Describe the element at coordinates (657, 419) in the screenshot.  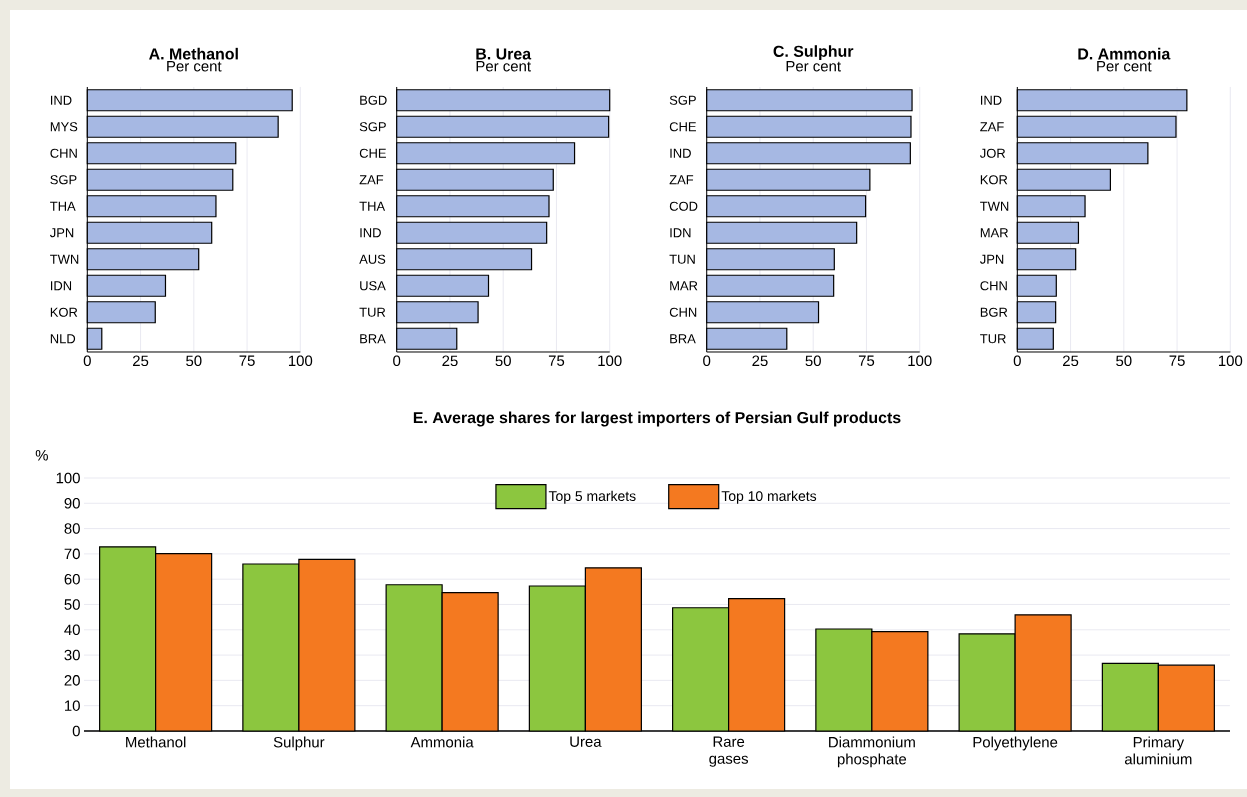
I see `chart-title: E. Average shares for largest importers of Persian Gulf products` at that location.